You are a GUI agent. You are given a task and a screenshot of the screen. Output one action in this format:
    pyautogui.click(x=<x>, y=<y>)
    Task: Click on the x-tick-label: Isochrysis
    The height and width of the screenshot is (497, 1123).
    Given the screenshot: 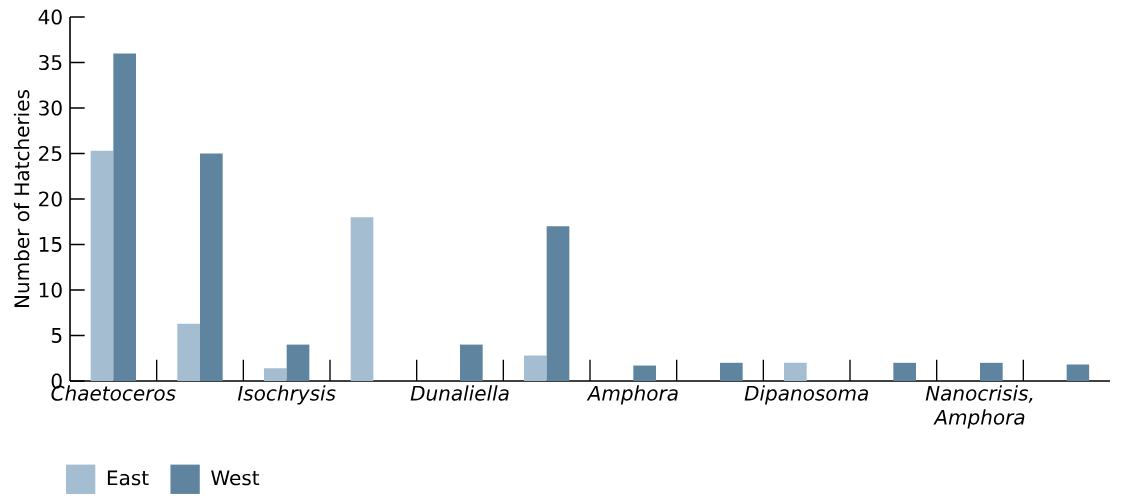 What is the action you would take?
    pyautogui.click(x=286, y=395)
    